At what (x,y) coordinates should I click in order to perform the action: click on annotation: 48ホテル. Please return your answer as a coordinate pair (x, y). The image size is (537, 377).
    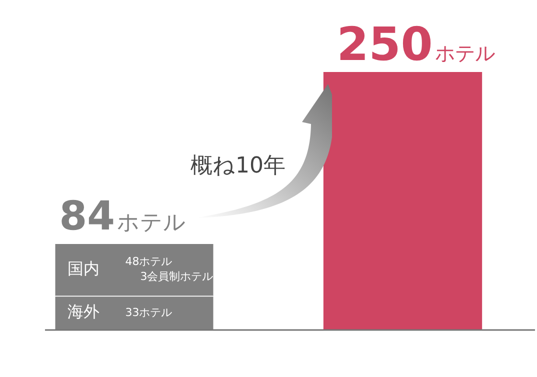
    Looking at the image, I should click on (148, 261).